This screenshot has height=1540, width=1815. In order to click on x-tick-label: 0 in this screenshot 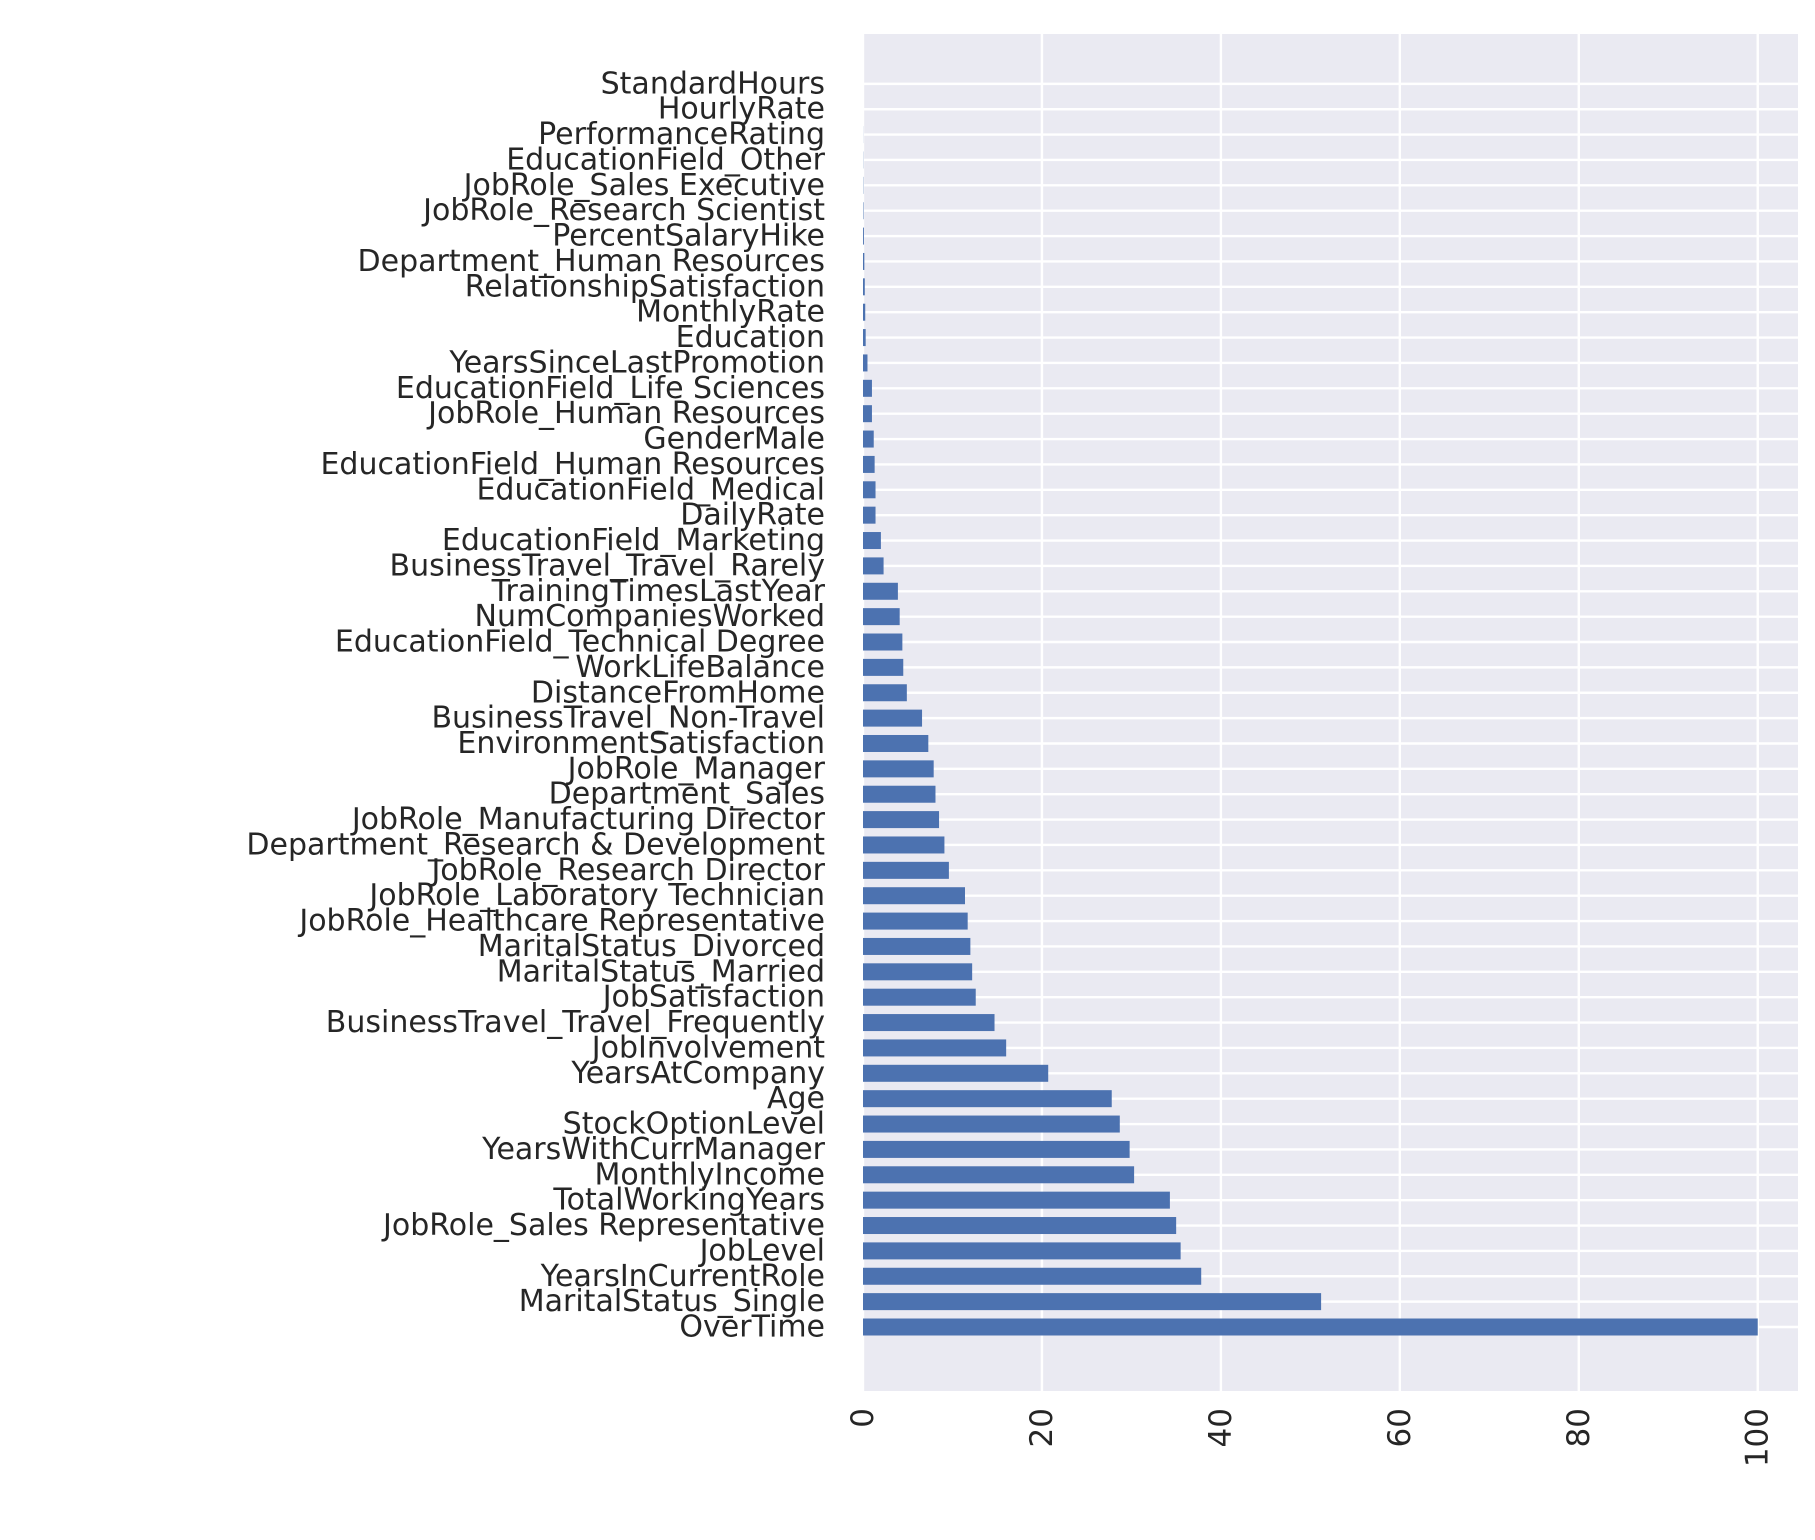, I will do `click(863, 1418)`.